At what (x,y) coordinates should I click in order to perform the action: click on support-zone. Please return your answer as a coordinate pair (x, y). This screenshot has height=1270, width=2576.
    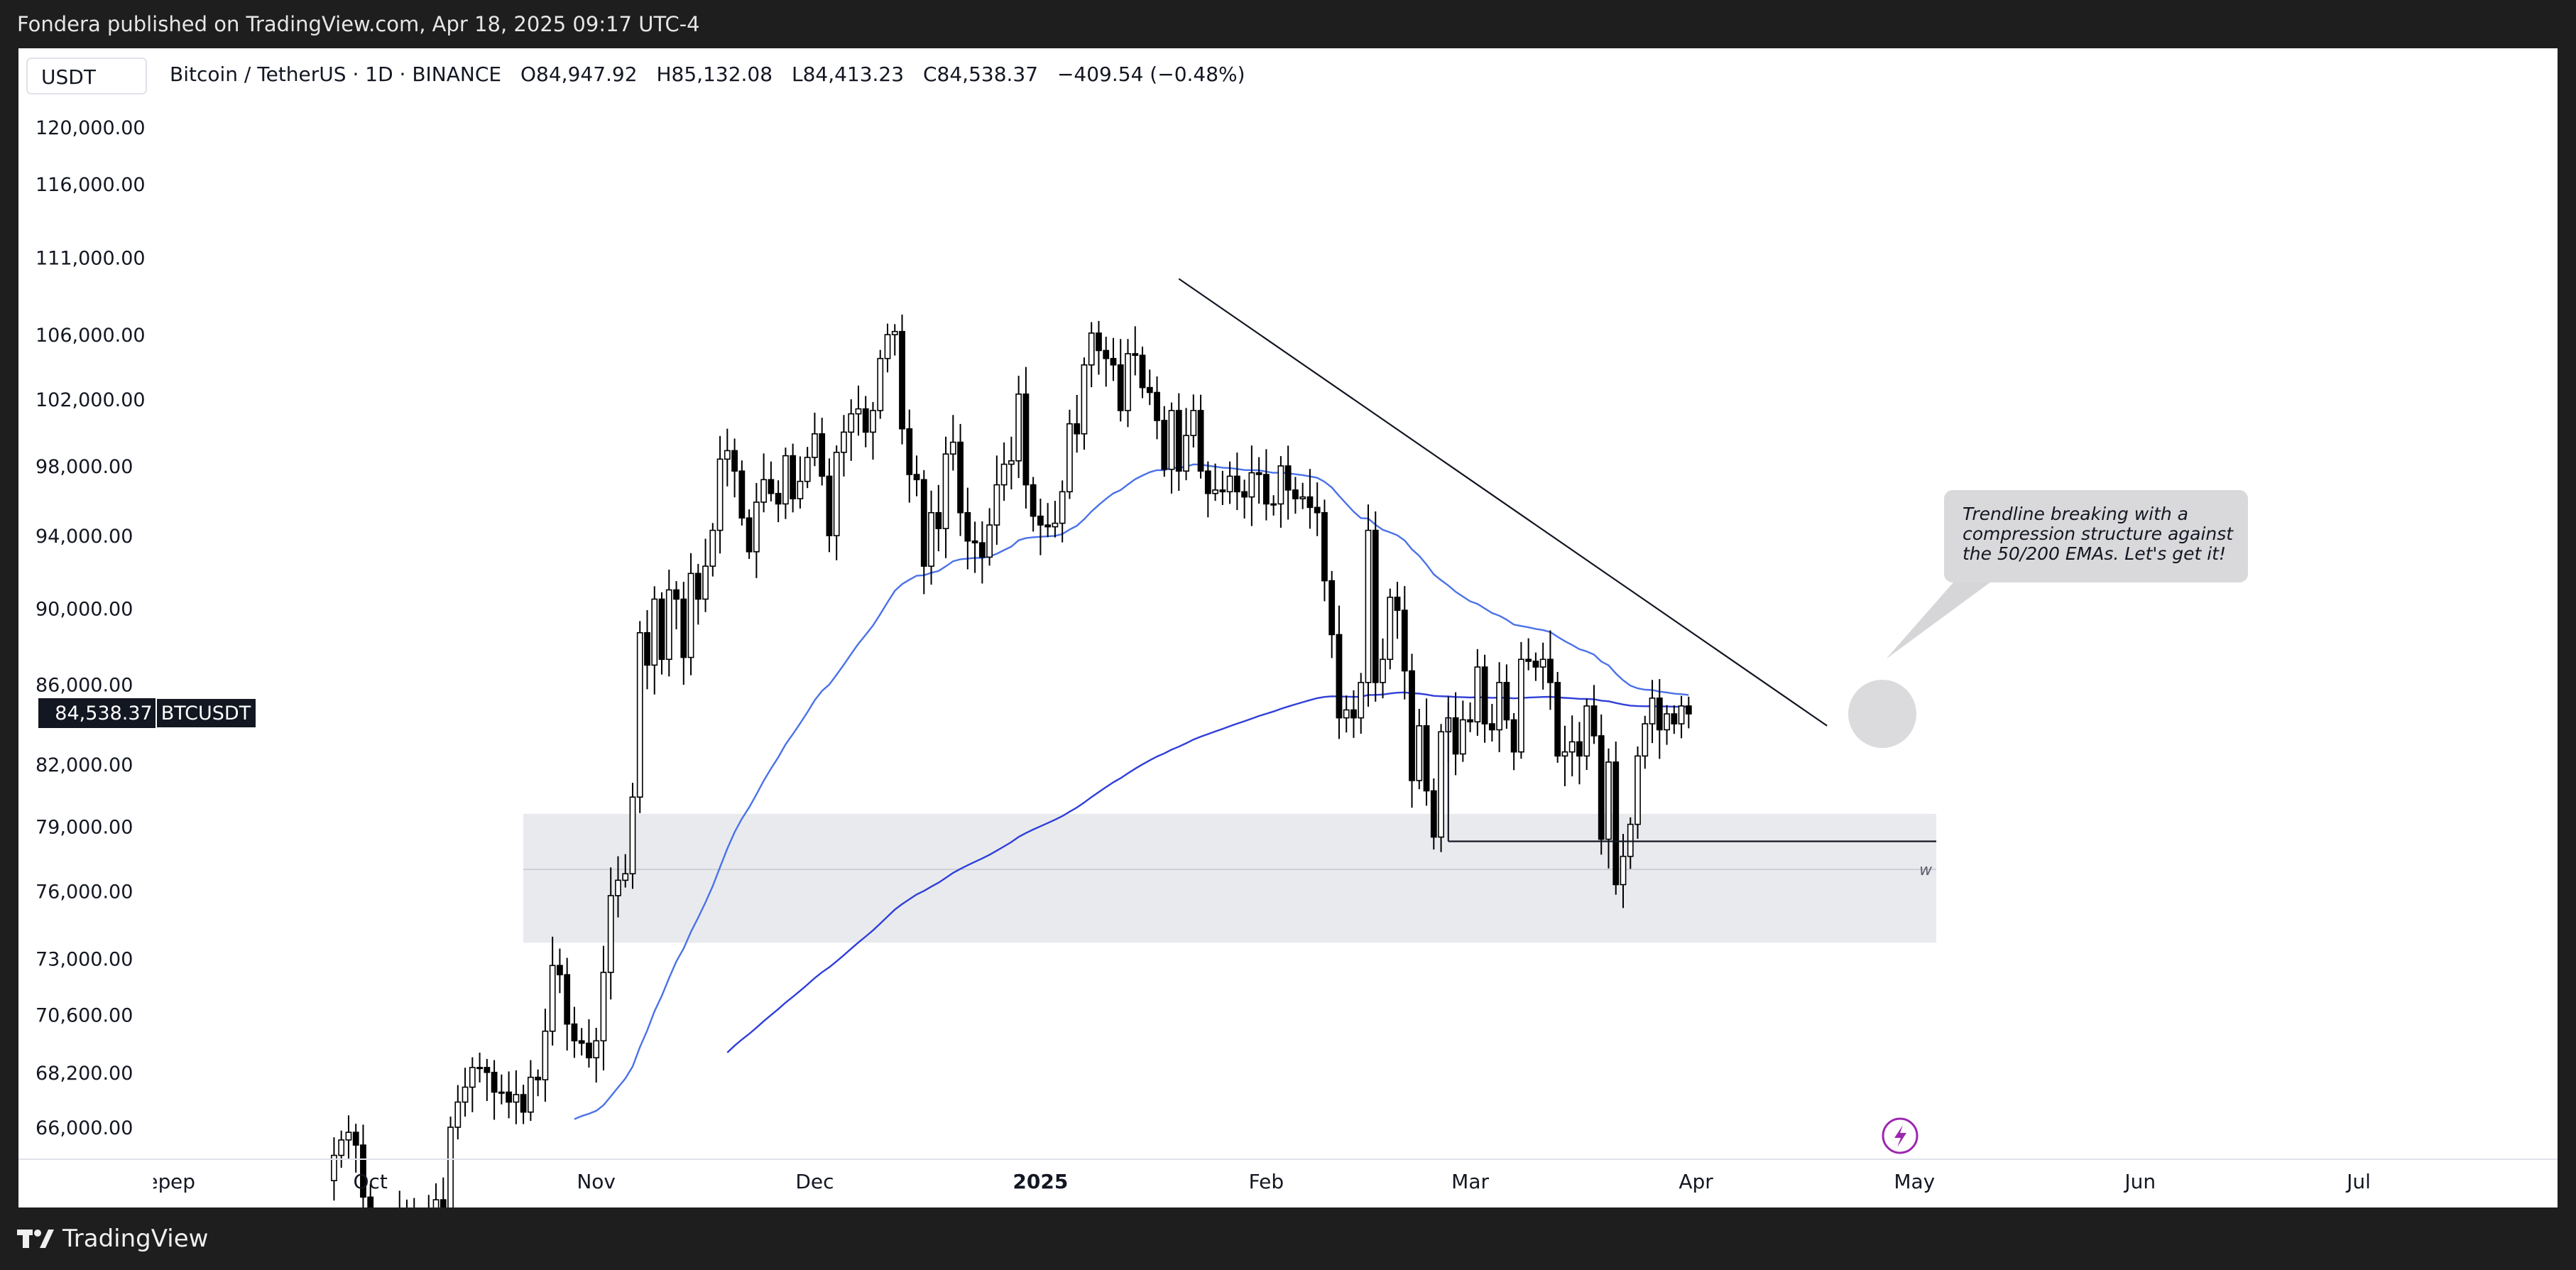
    Looking at the image, I should click on (1230, 878).